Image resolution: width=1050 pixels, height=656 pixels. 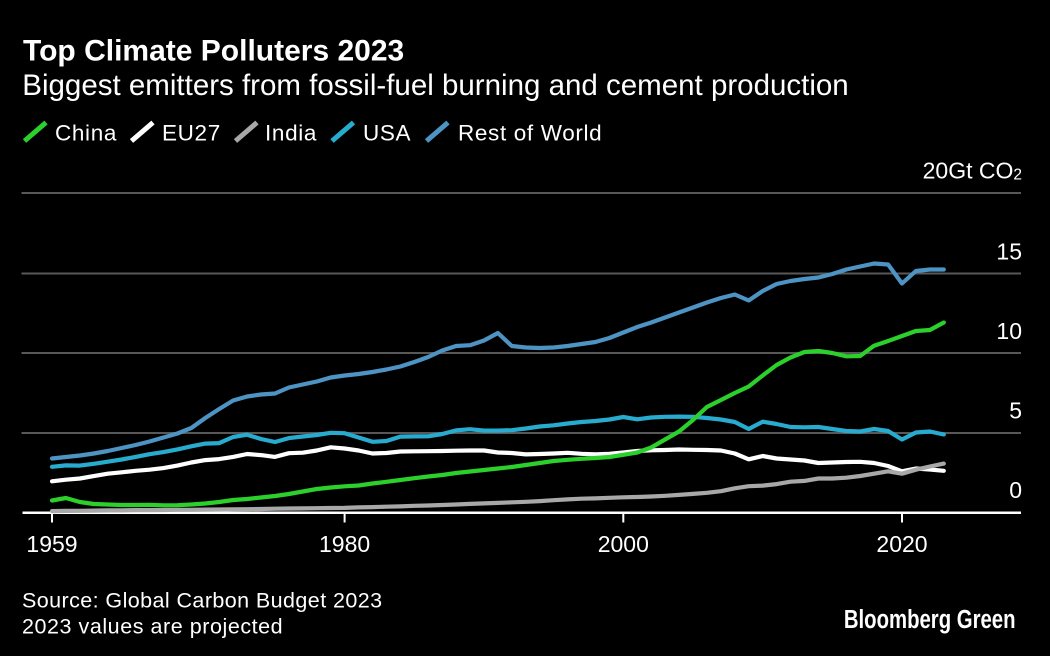 What do you see at coordinates (623, 544) in the screenshot?
I see `svg-text: 2000` at bounding box center [623, 544].